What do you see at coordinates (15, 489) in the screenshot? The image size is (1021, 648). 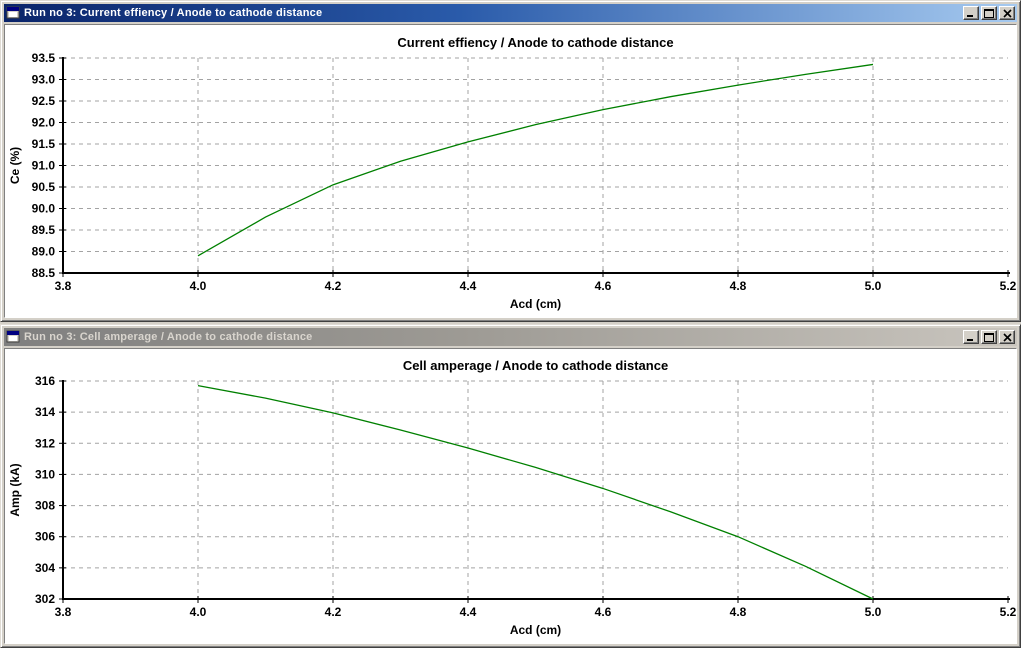 I see `y-axis-label: Amp (kA)` at bounding box center [15, 489].